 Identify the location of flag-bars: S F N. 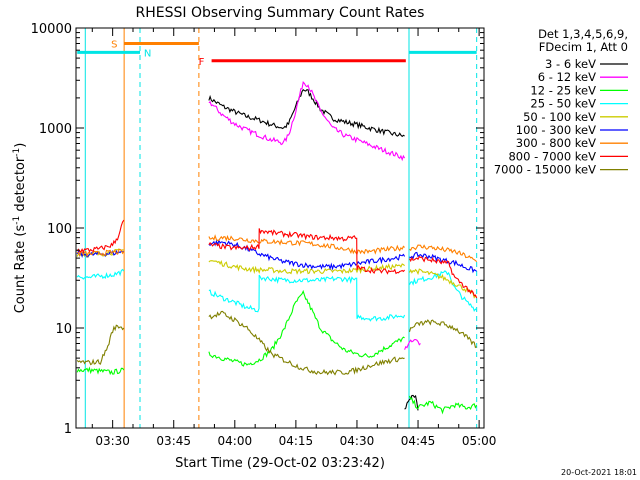
(277, 53).